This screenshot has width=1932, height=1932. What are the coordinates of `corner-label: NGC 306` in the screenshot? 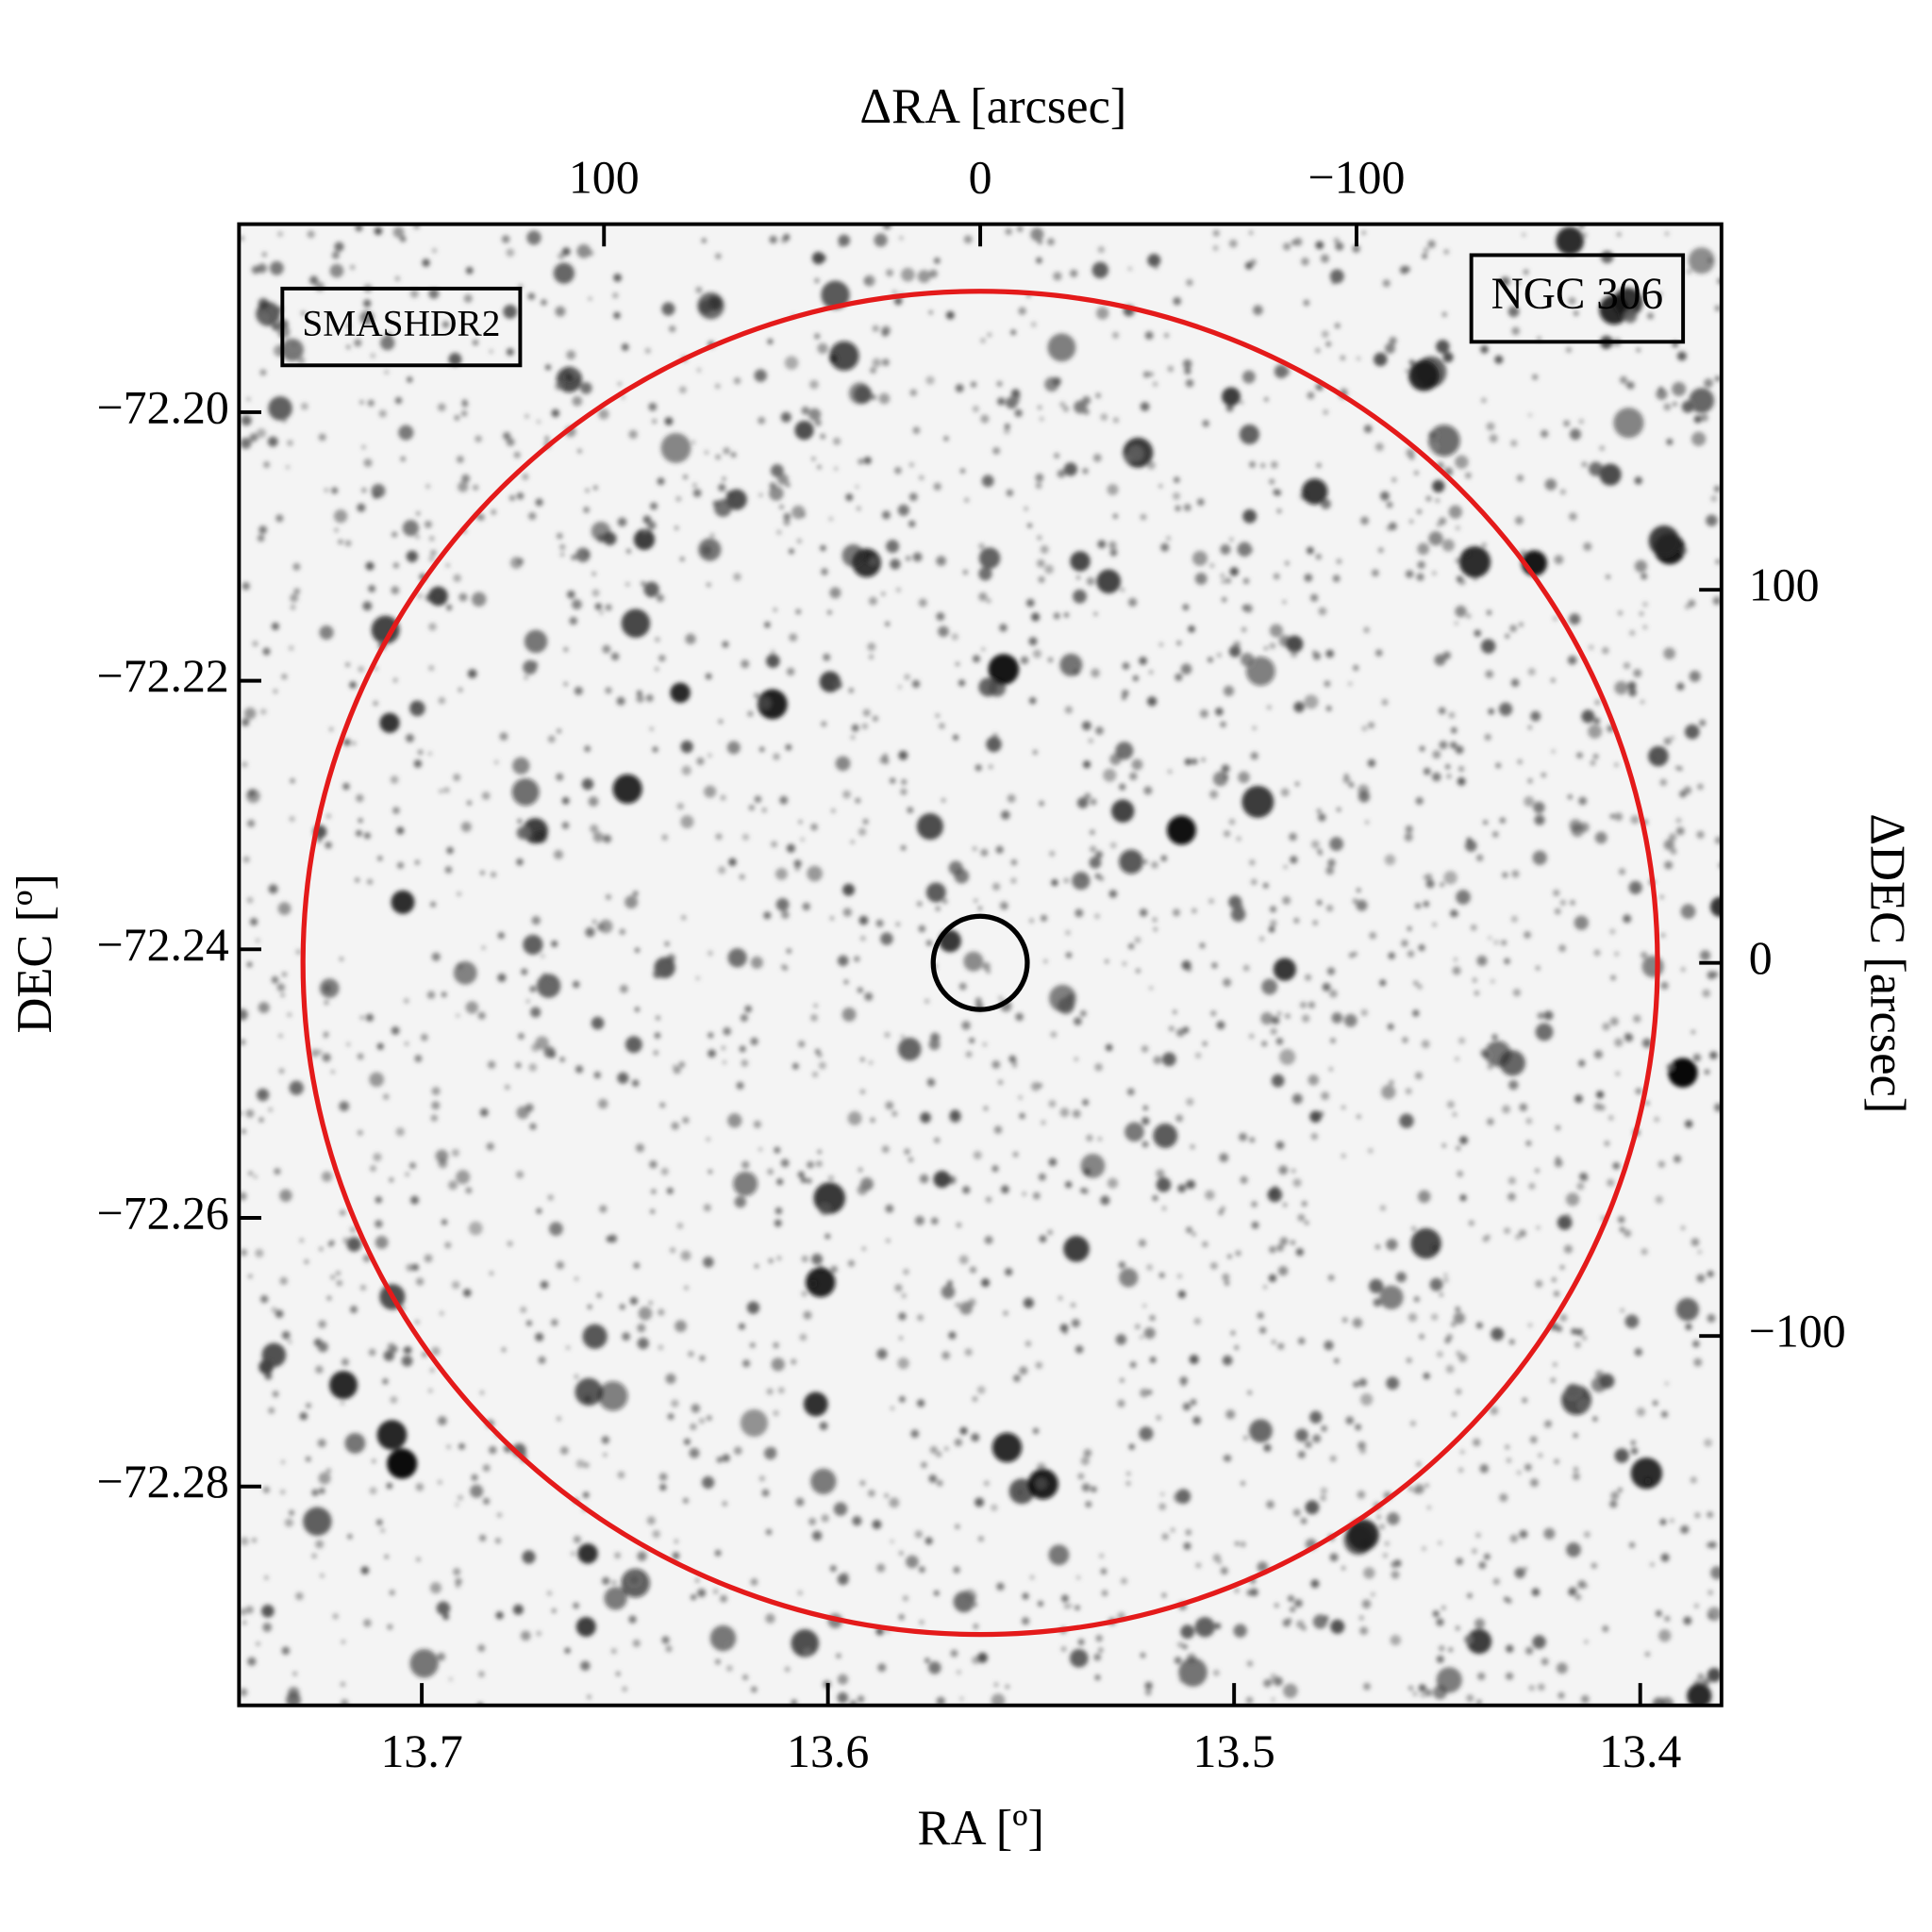 It's located at (1577, 298).